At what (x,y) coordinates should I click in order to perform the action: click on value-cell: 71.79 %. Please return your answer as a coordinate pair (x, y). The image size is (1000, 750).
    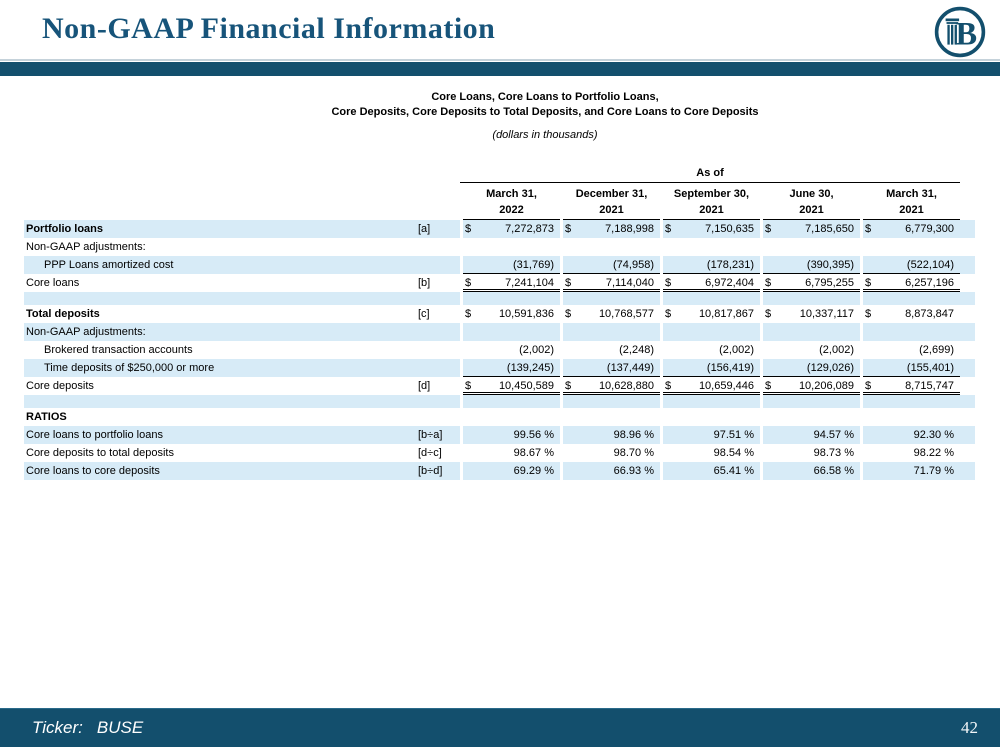
    Looking at the image, I should click on (911, 471).